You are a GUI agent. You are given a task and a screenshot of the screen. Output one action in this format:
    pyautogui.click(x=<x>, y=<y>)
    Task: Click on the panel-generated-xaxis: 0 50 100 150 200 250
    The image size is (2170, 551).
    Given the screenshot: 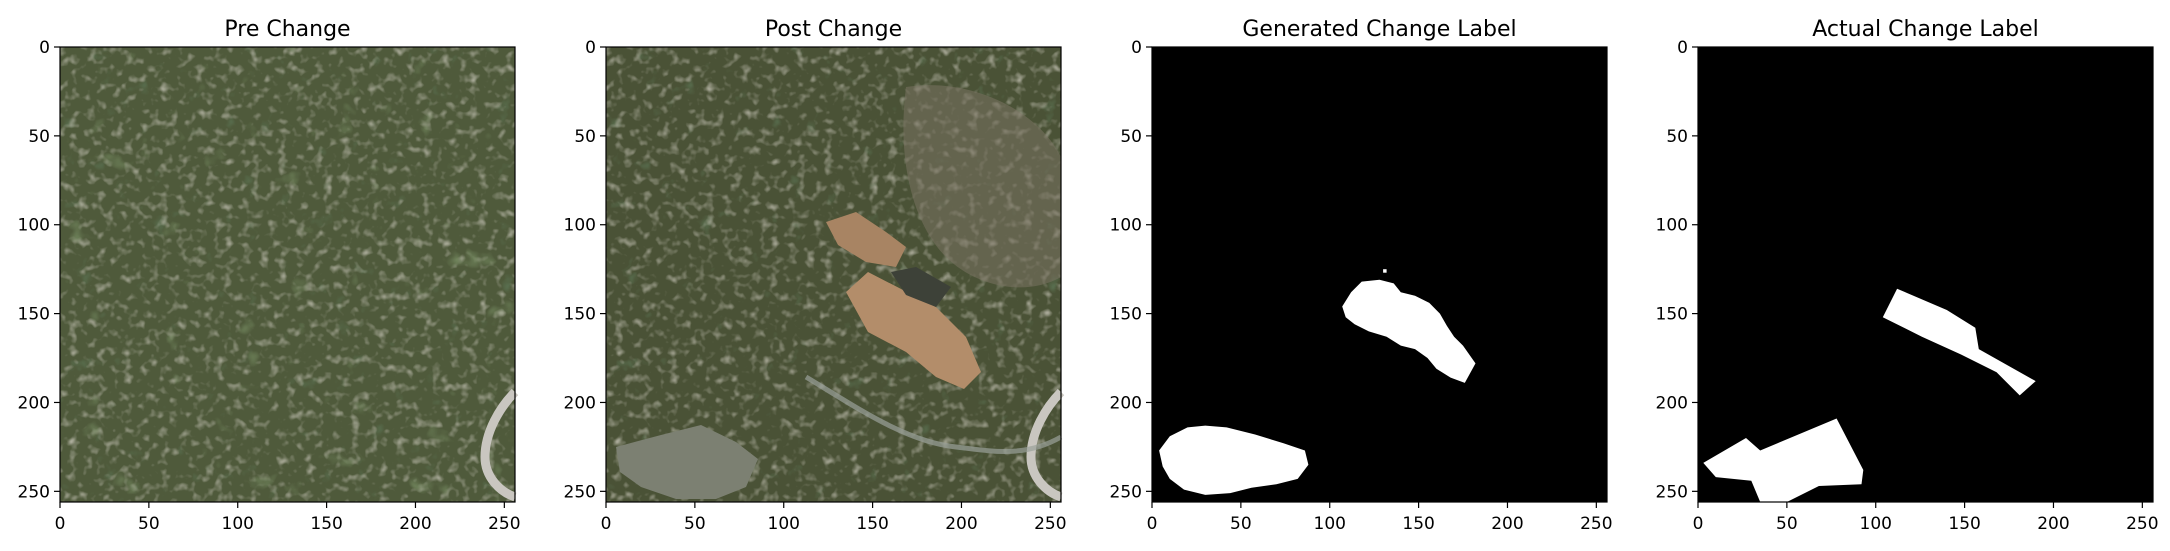 What is the action you would take?
    pyautogui.click(x=1380, y=518)
    